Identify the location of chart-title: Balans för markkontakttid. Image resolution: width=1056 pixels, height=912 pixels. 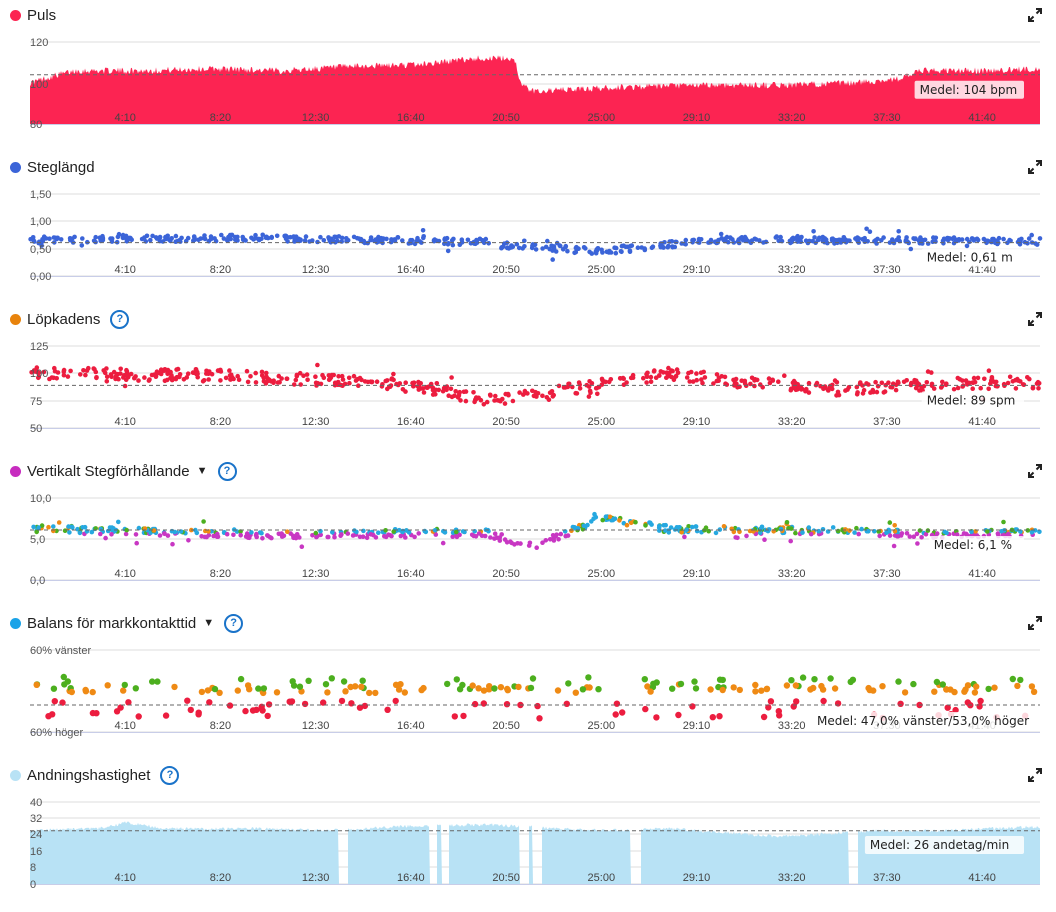
(112, 623).